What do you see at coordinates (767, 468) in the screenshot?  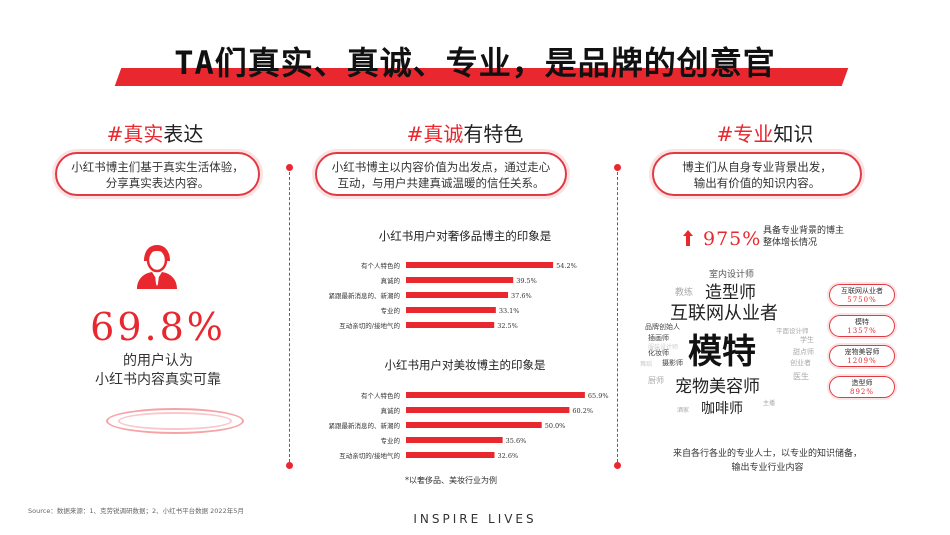 I see `col3-bottom-line2: 输出专业行业内容` at bounding box center [767, 468].